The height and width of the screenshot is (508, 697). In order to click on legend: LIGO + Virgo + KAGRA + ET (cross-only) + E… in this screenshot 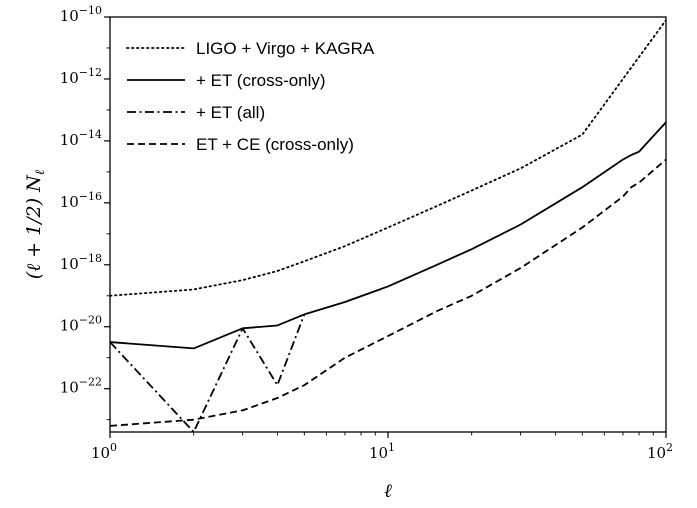, I will do `click(250, 96)`.